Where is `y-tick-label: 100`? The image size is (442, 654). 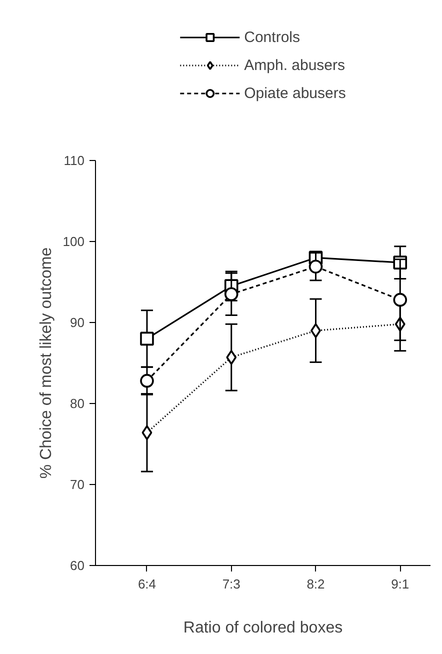 y-tick-label: 100 is located at coordinates (73, 241).